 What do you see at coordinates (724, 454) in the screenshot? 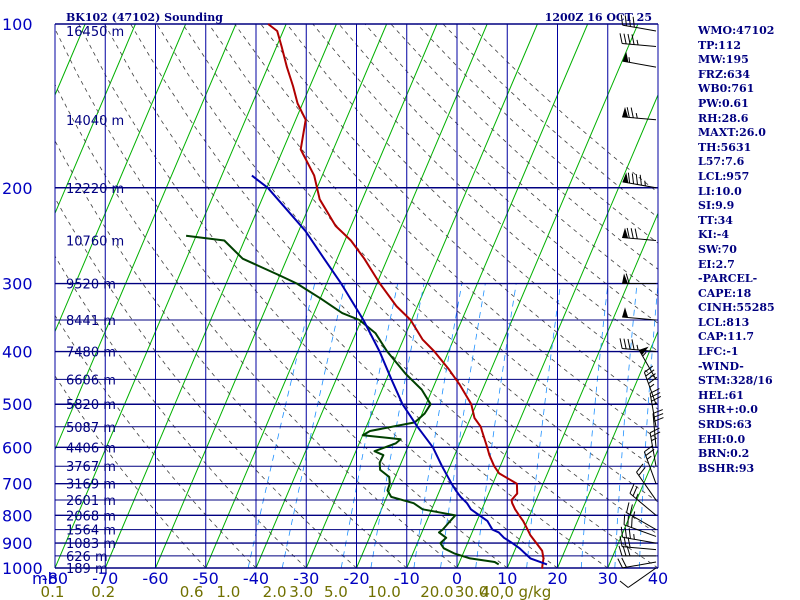
I see `sounding-index-item: BRN:0.2` at bounding box center [724, 454].